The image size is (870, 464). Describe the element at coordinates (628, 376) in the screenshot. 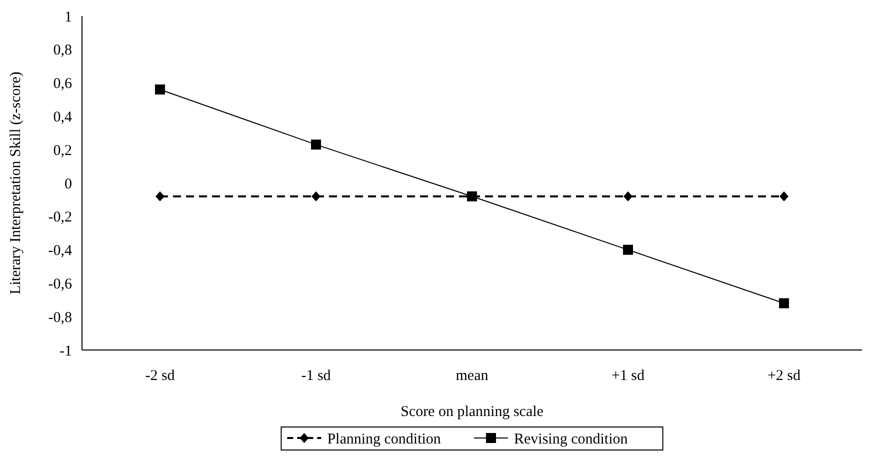

I see `x-tick-label: +1 sd` at that location.